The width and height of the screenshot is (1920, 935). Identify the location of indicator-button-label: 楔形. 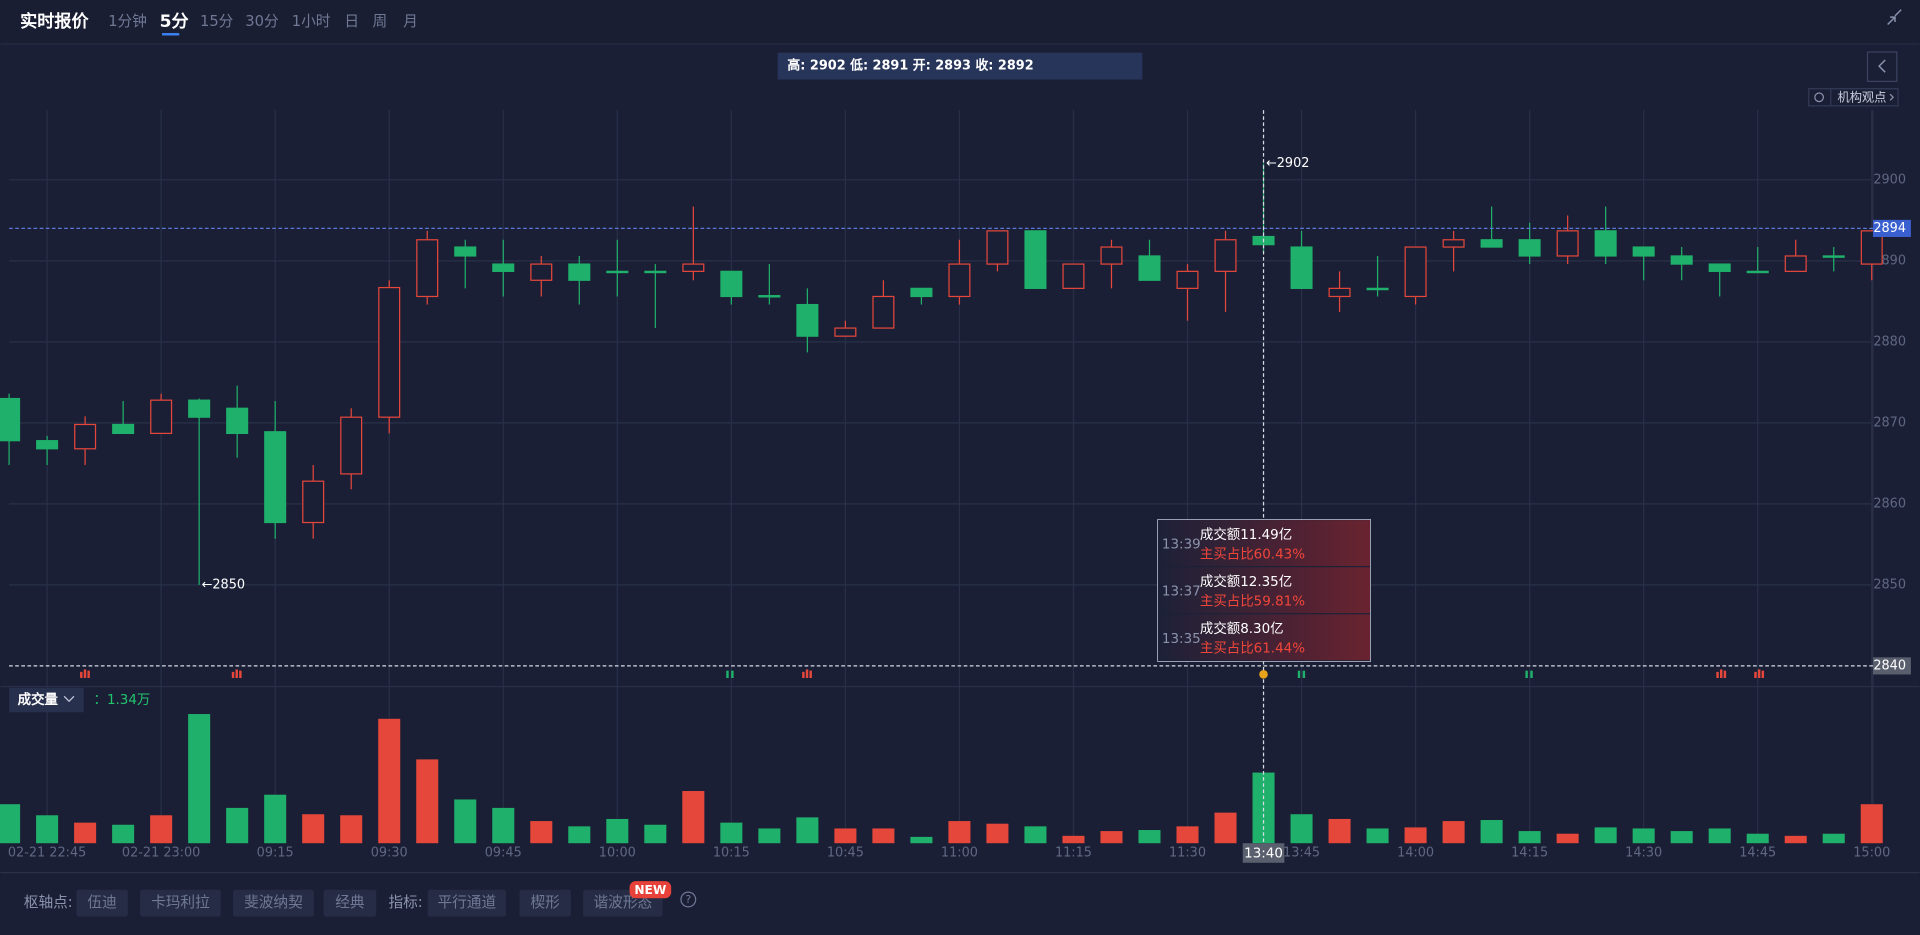
(545, 902).